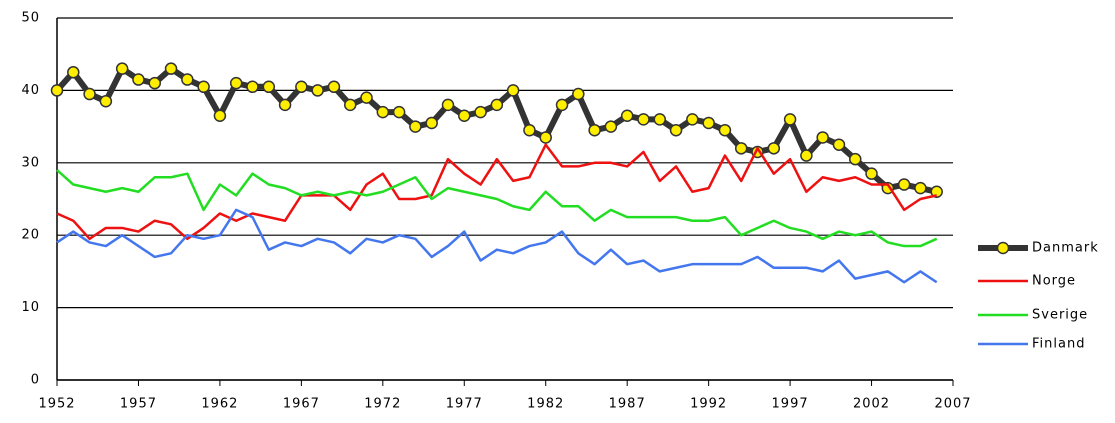 This screenshot has height=423, width=1115. What do you see at coordinates (790, 404) in the screenshot?
I see `x-tick-label: 1997` at bounding box center [790, 404].